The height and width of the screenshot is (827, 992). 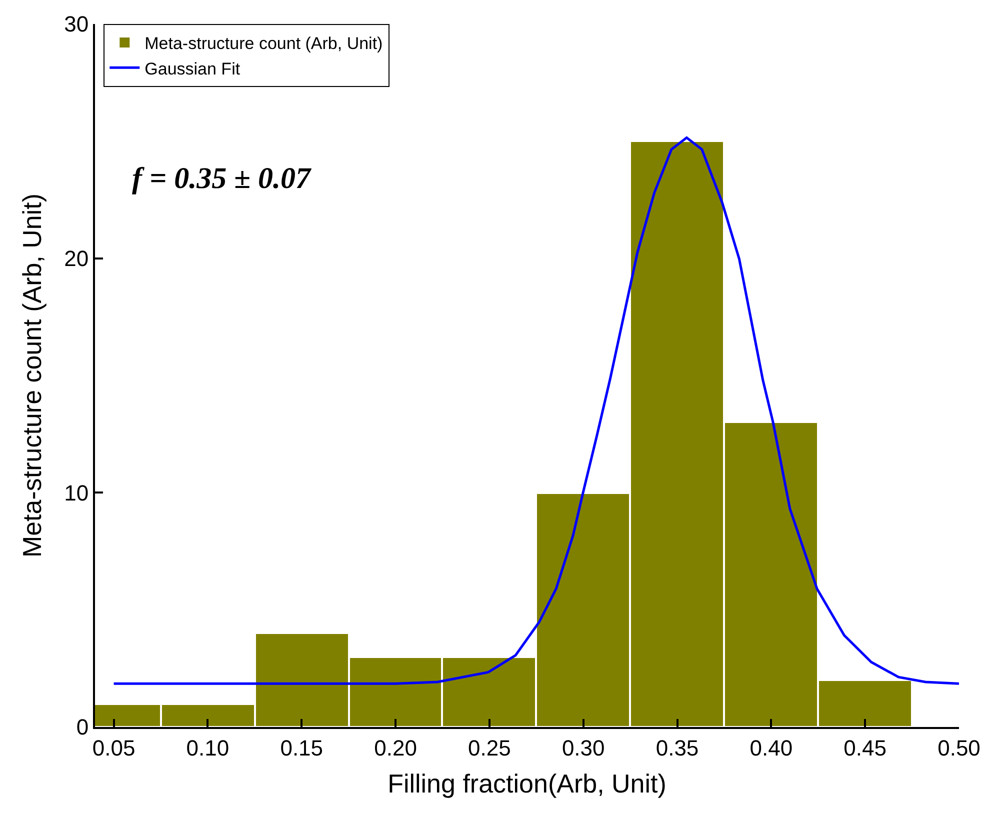 I want to click on y-axis-title: Meta-structure count (Arb, Unit), so click(x=32, y=375).